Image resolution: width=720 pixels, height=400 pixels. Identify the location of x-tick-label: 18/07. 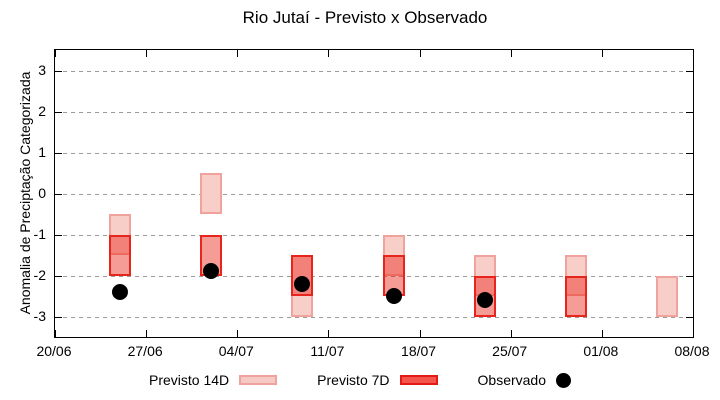
(419, 351).